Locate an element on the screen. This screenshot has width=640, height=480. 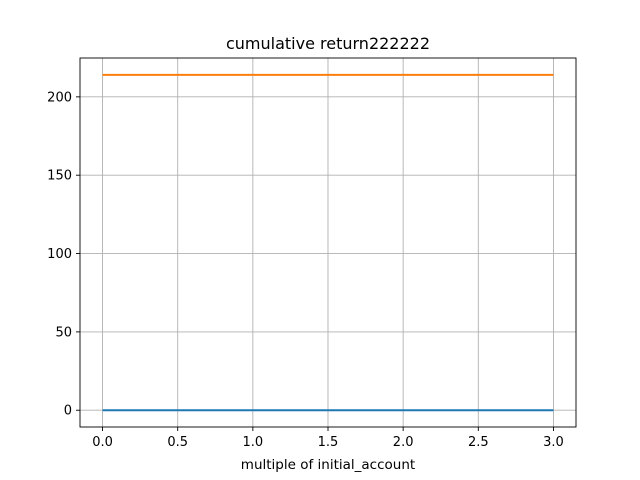
chart-title: cumulative return222222 is located at coordinates (328, 43).